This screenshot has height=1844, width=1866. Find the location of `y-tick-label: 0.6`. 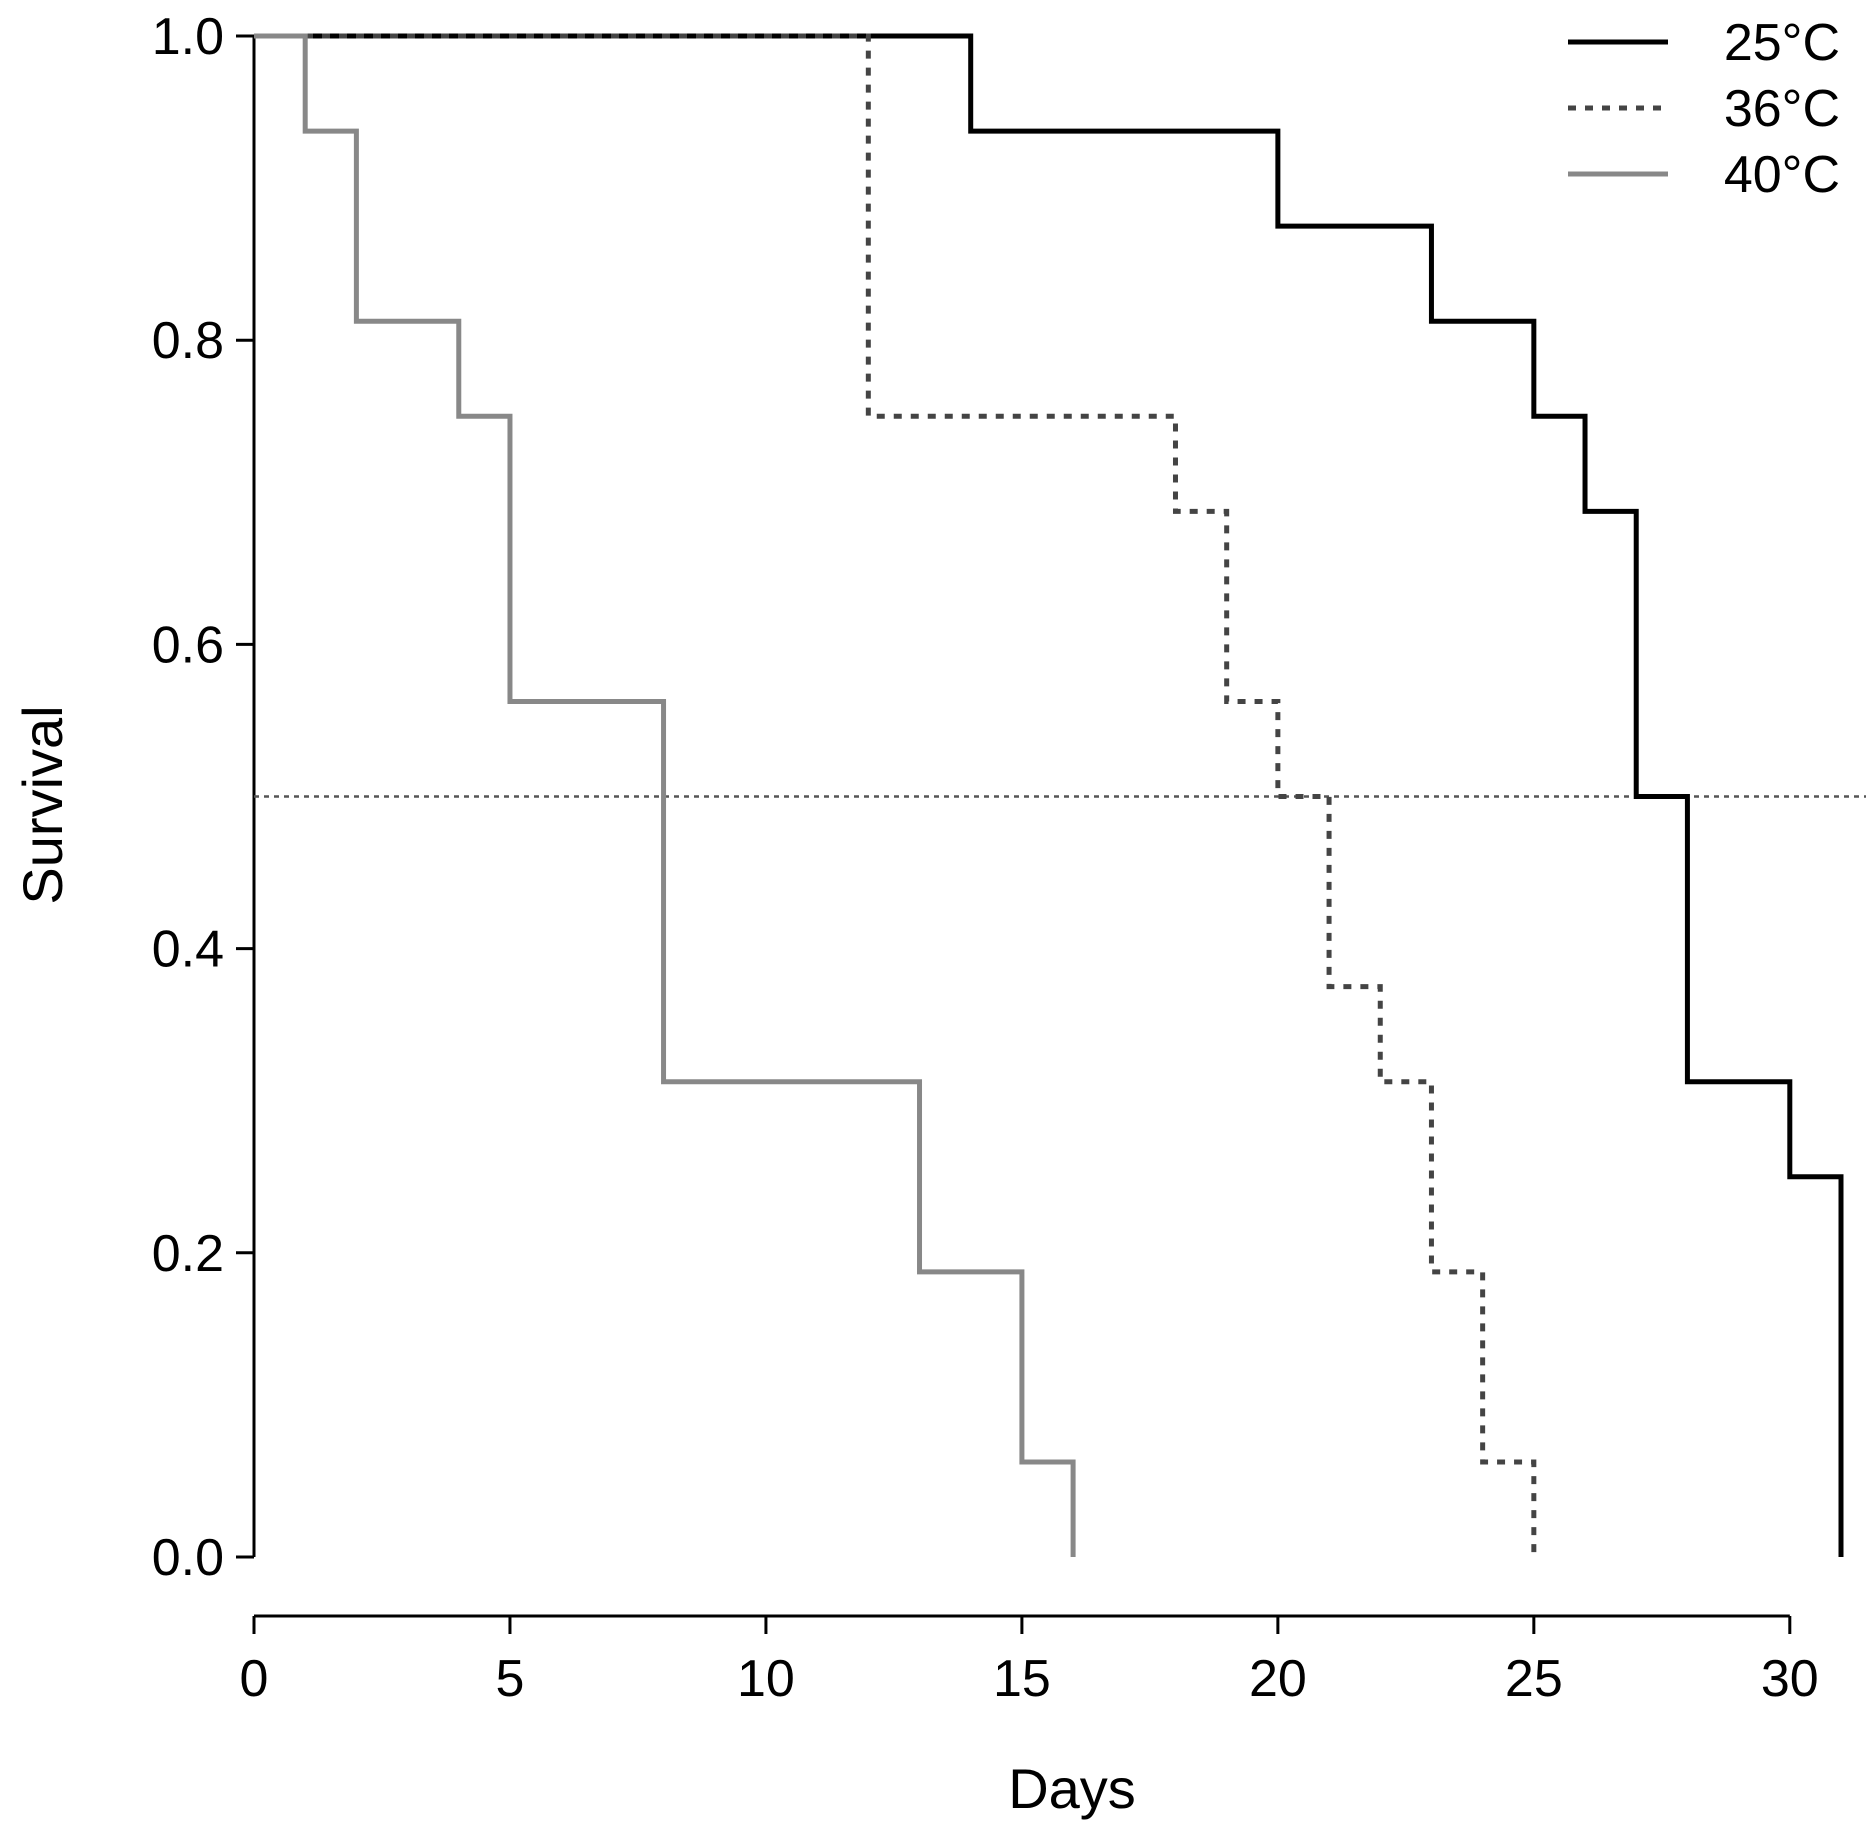

y-tick-label: 0.6 is located at coordinates (188, 645).